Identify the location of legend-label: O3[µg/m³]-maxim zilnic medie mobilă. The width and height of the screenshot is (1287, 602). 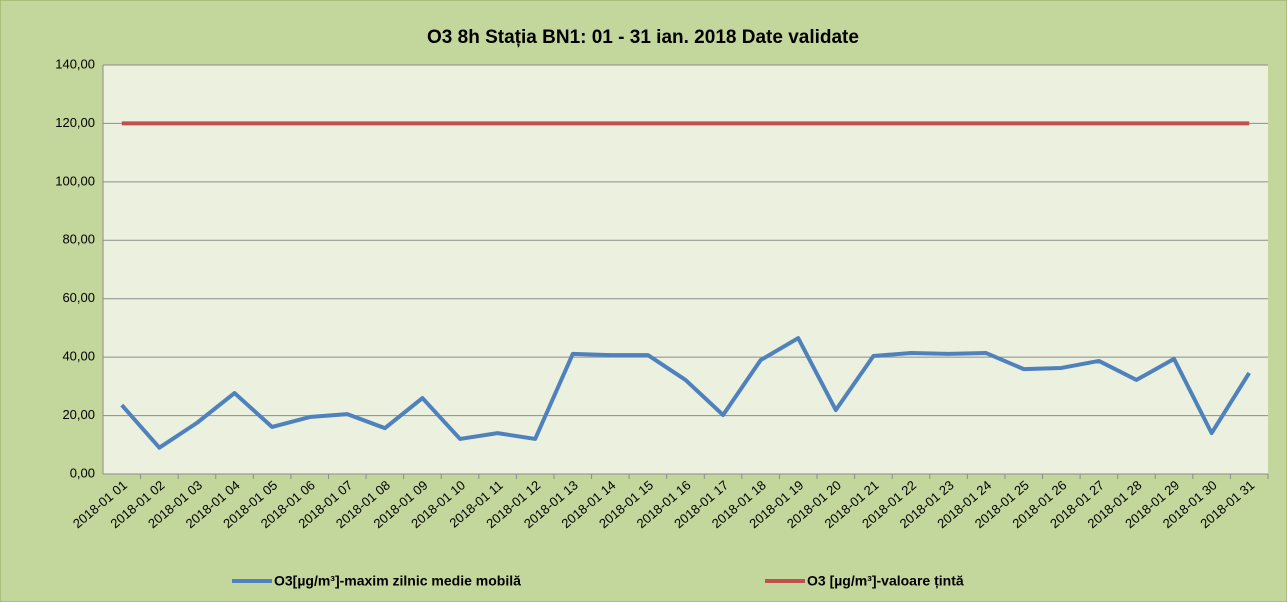
(397, 581).